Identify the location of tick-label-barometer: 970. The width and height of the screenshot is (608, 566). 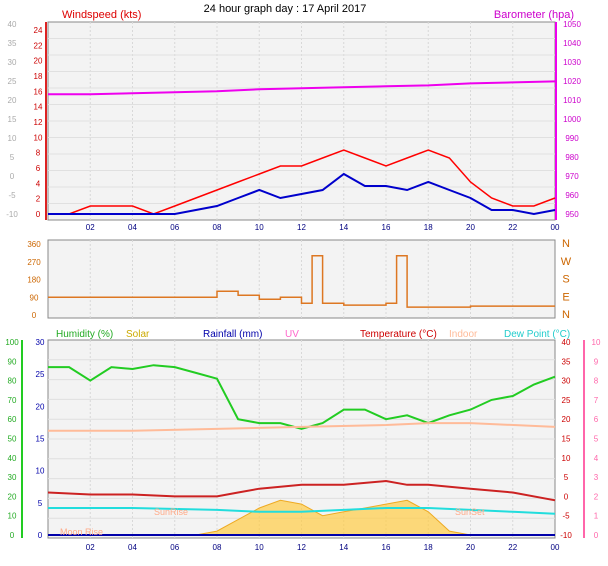
(572, 176).